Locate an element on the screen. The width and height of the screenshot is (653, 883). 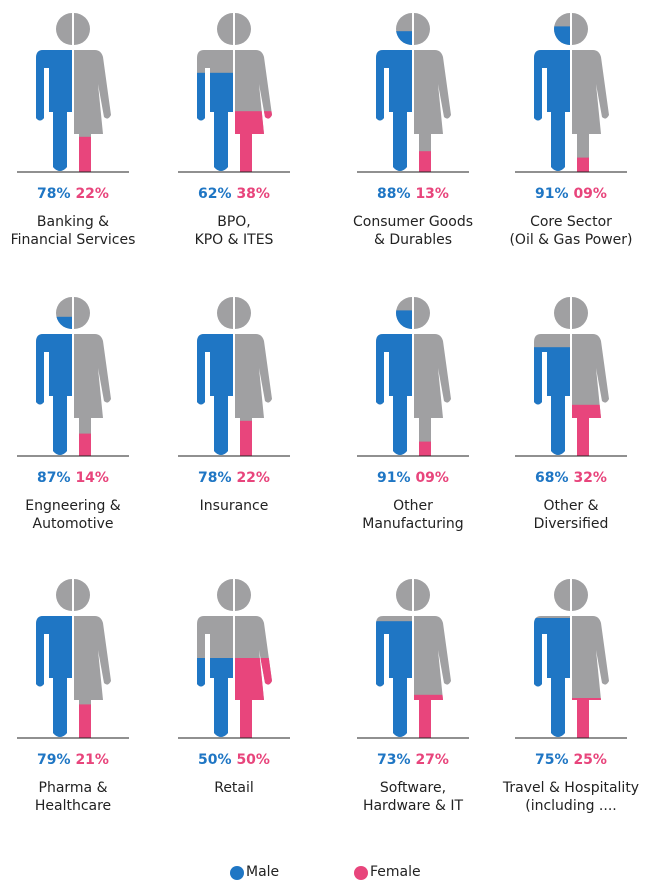
value-label: 32% is located at coordinates (590, 478).